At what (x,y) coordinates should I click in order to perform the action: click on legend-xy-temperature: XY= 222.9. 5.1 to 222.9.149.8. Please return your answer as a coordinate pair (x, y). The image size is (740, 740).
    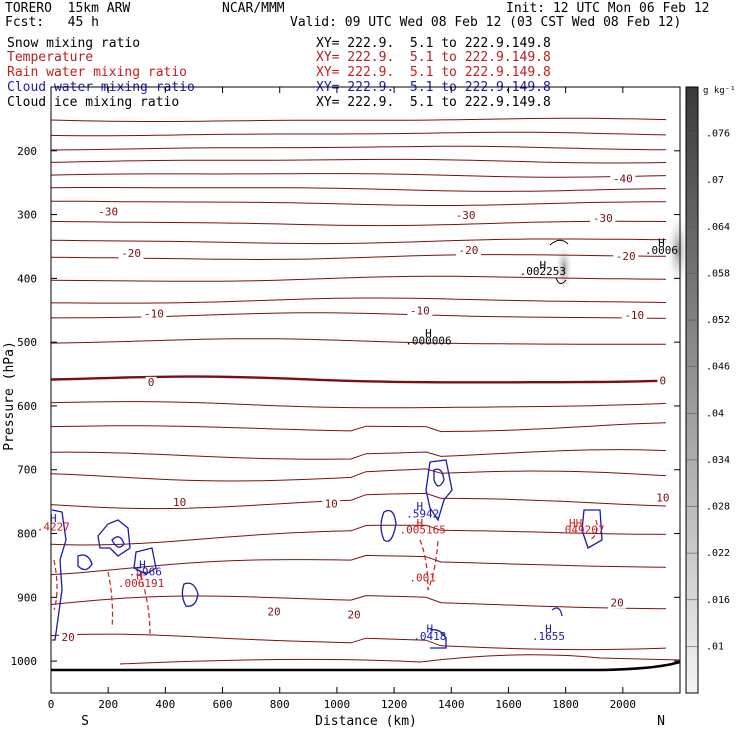
    Looking at the image, I should click on (433, 57).